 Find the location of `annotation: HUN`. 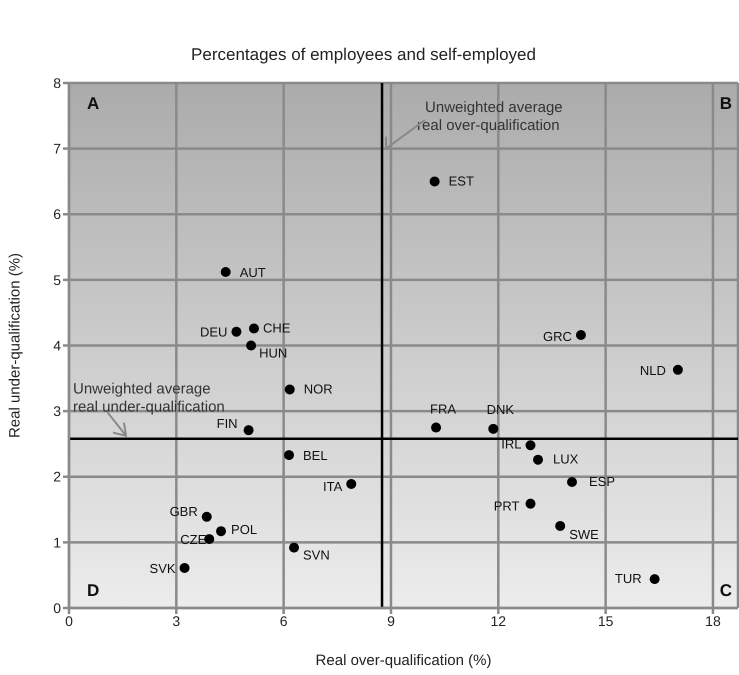

annotation: HUN is located at coordinates (273, 353).